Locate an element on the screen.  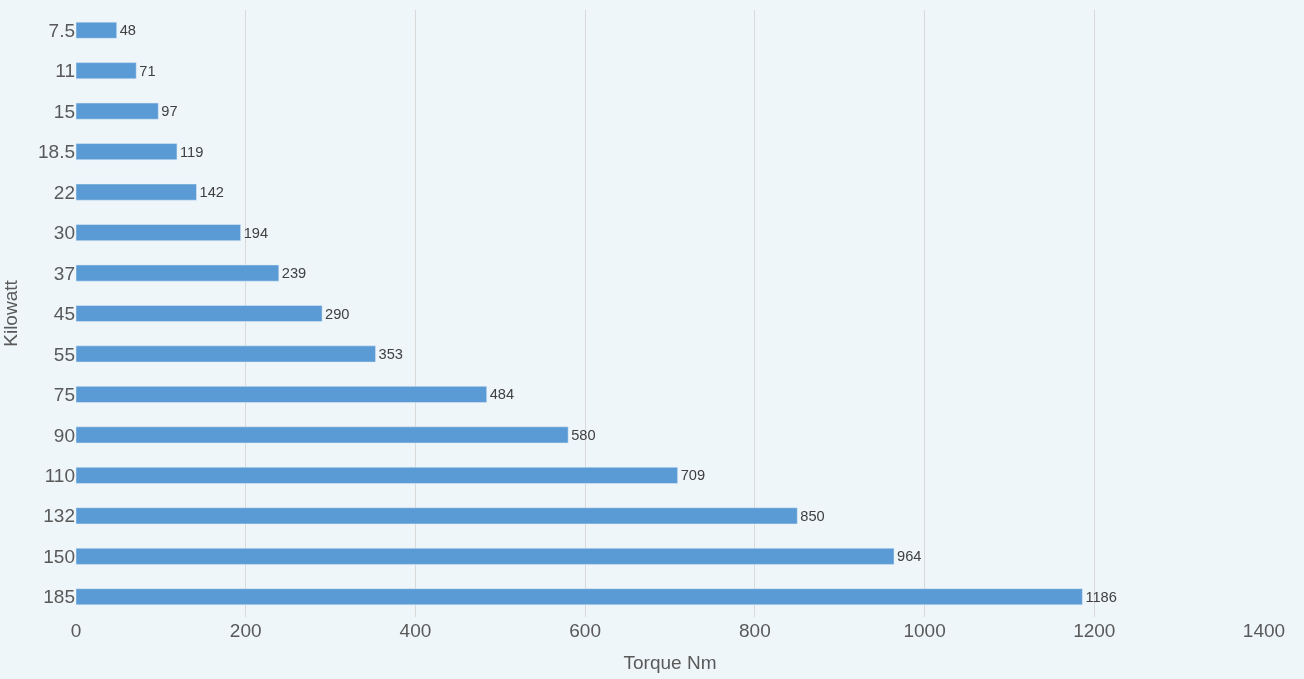
data-label: 119 is located at coordinates (191, 151).